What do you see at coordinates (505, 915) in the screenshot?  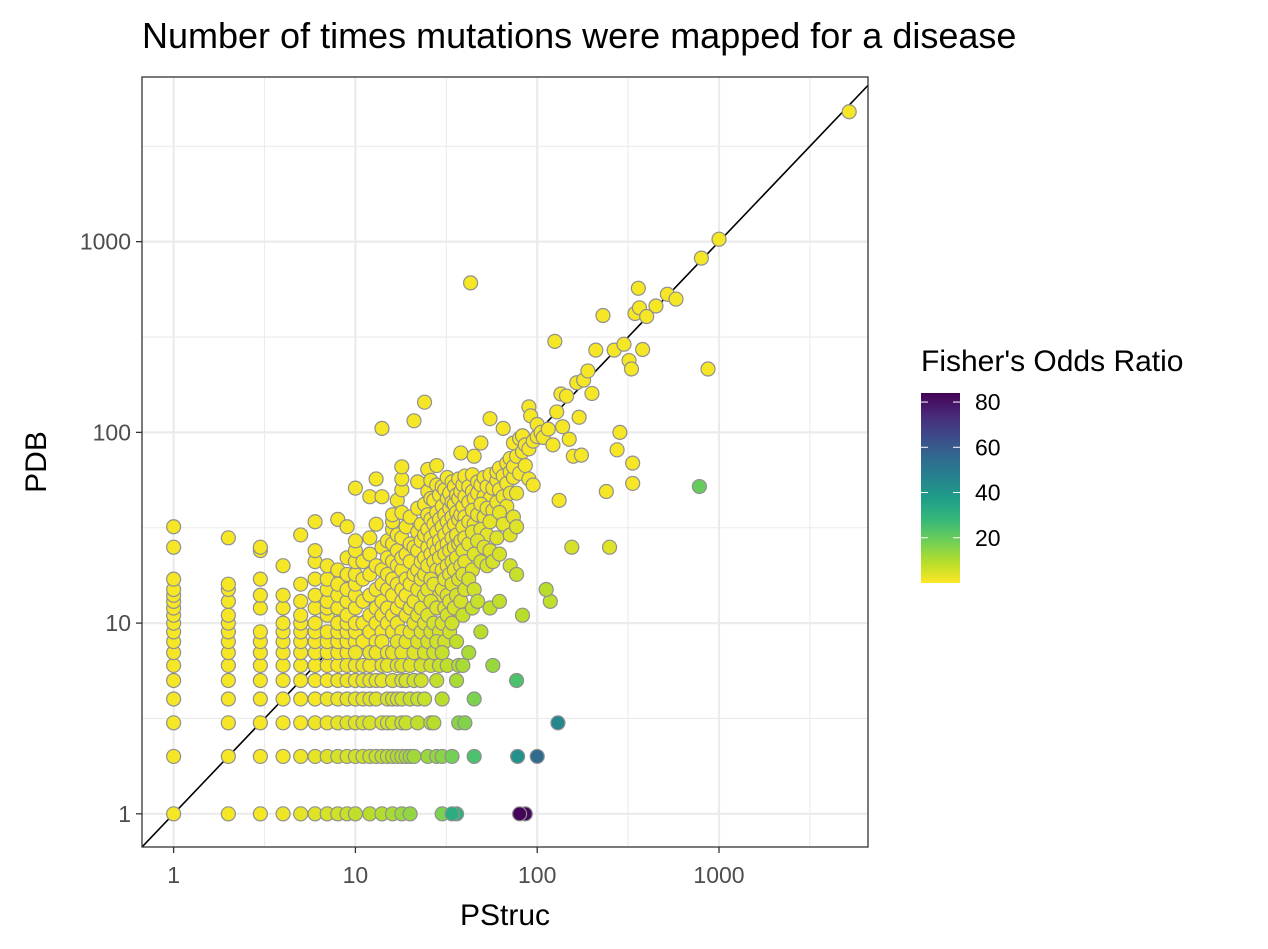 I see `x-axis-title: PStruc` at bounding box center [505, 915].